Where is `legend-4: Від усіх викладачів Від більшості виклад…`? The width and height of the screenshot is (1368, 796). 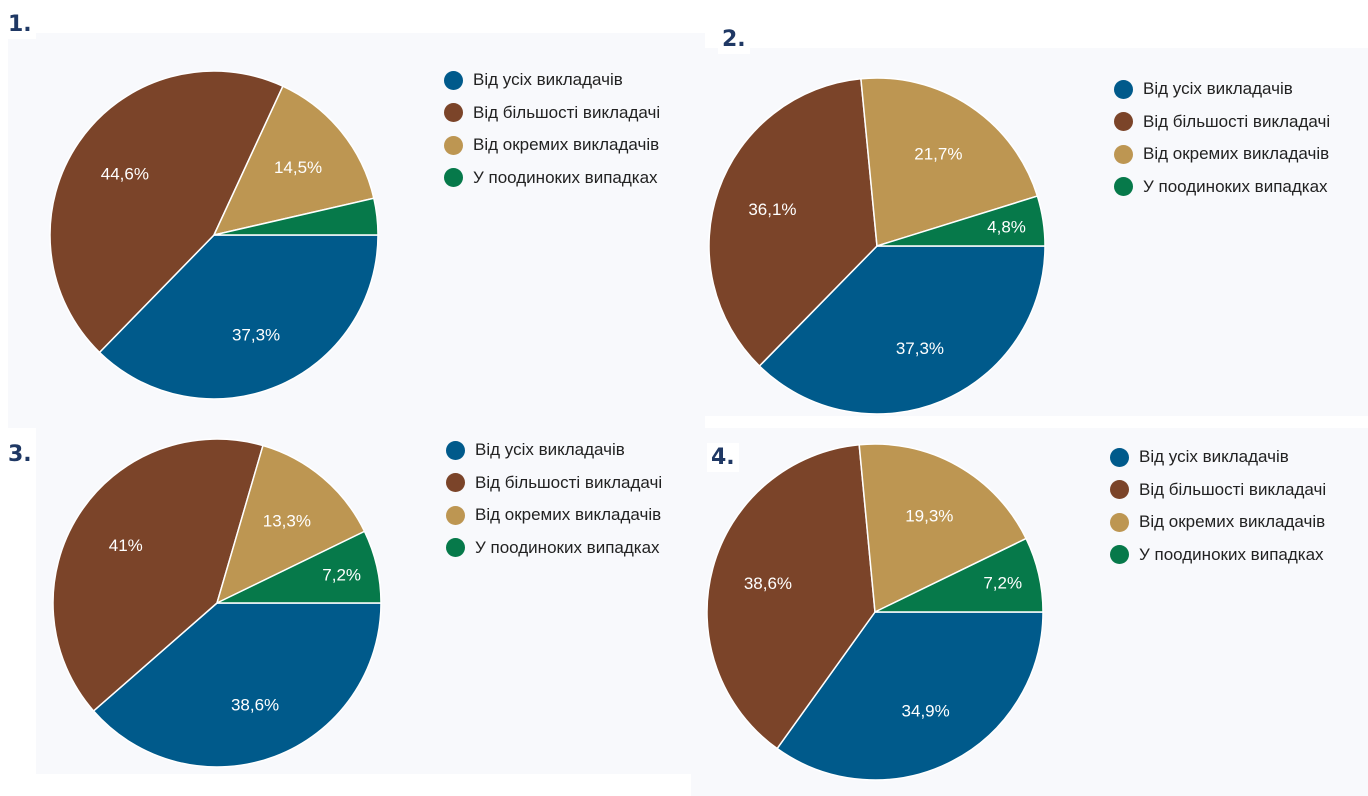
legend-4: Від усіх викладачів Від більшості виклад… is located at coordinates (1239, 506).